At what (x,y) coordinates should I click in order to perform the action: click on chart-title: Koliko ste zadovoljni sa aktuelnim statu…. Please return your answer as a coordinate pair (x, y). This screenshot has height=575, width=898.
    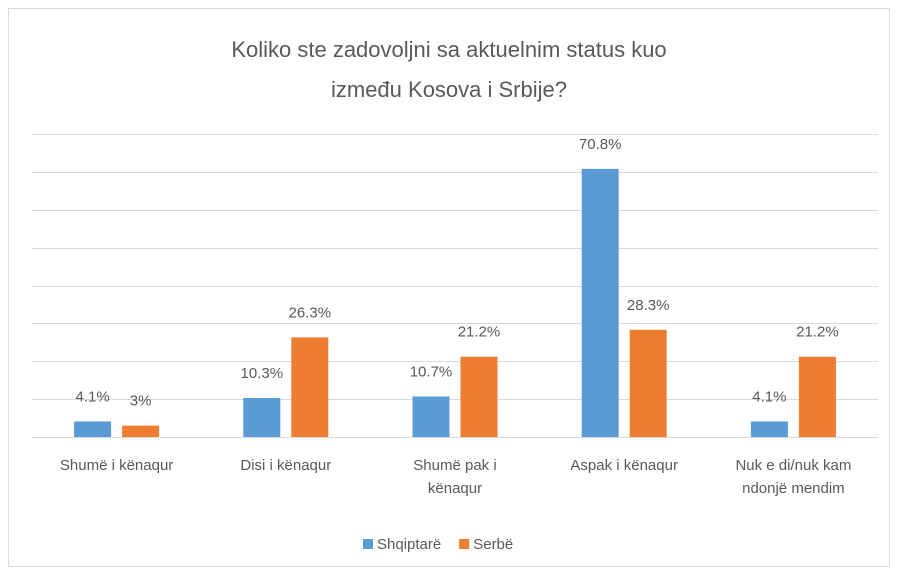
    Looking at the image, I should click on (449, 69).